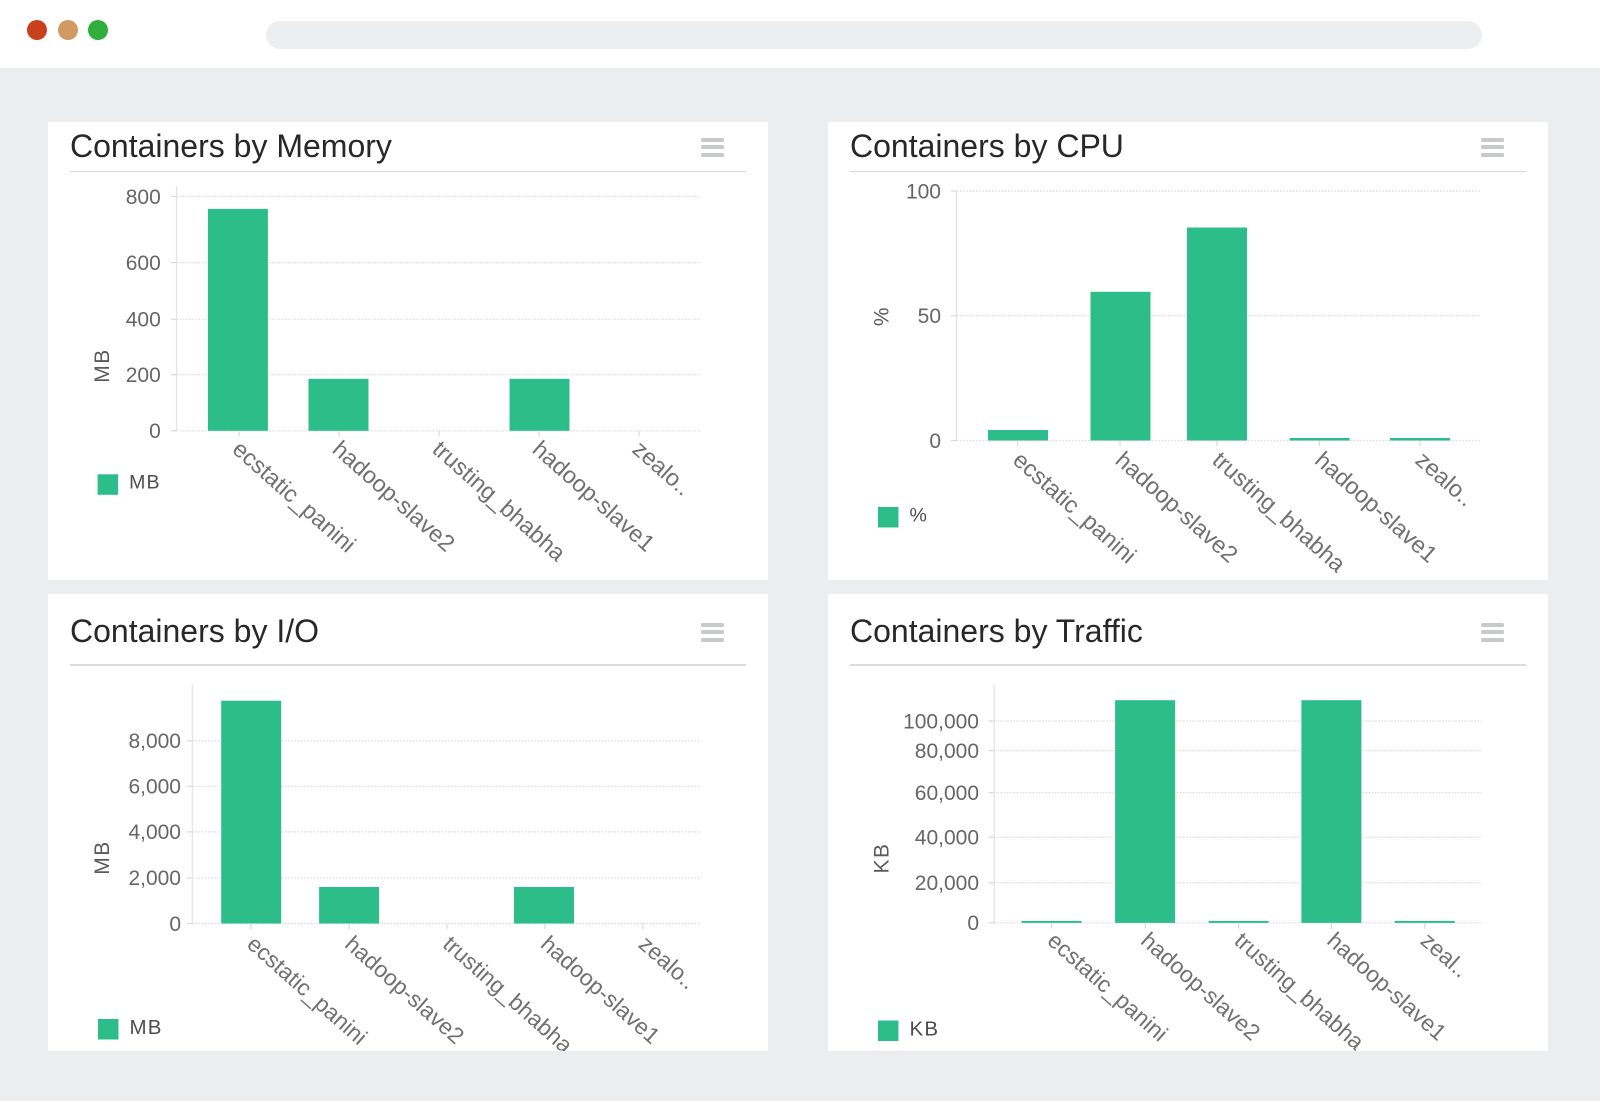  I want to click on svg-text: 80,000, so click(947, 751).